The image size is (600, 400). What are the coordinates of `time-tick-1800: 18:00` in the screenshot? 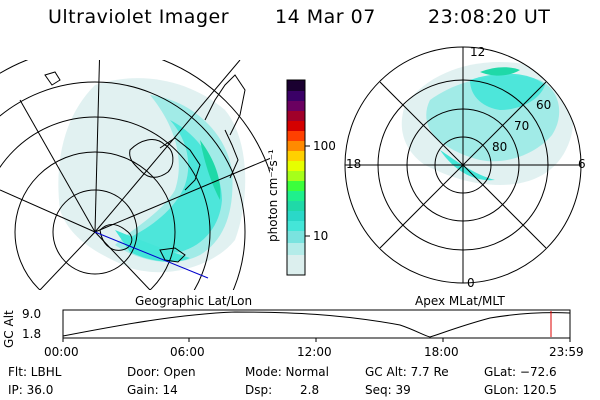 It's located at (441, 352).